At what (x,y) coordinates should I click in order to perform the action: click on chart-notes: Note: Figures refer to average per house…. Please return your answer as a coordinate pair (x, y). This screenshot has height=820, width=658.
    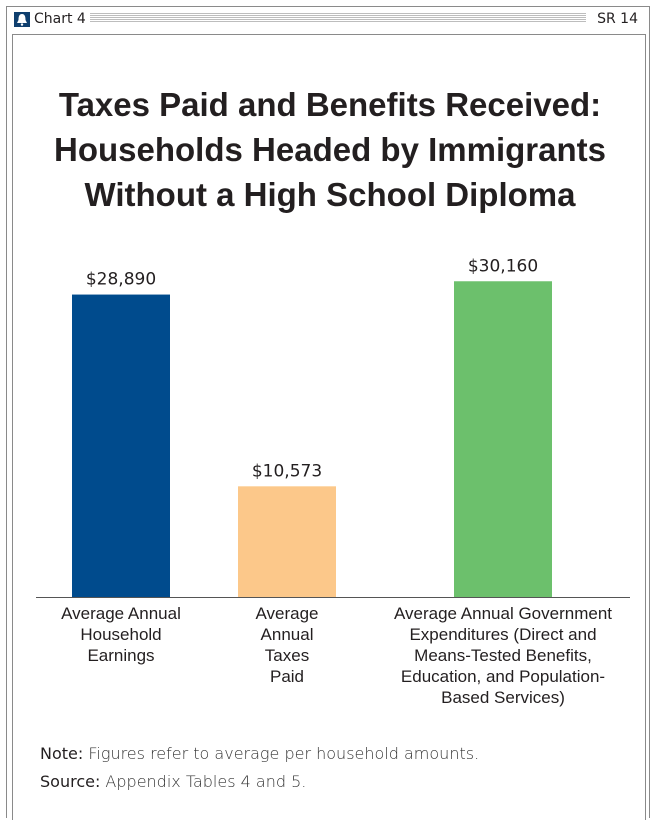
    Looking at the image, I should click on (259, 768).